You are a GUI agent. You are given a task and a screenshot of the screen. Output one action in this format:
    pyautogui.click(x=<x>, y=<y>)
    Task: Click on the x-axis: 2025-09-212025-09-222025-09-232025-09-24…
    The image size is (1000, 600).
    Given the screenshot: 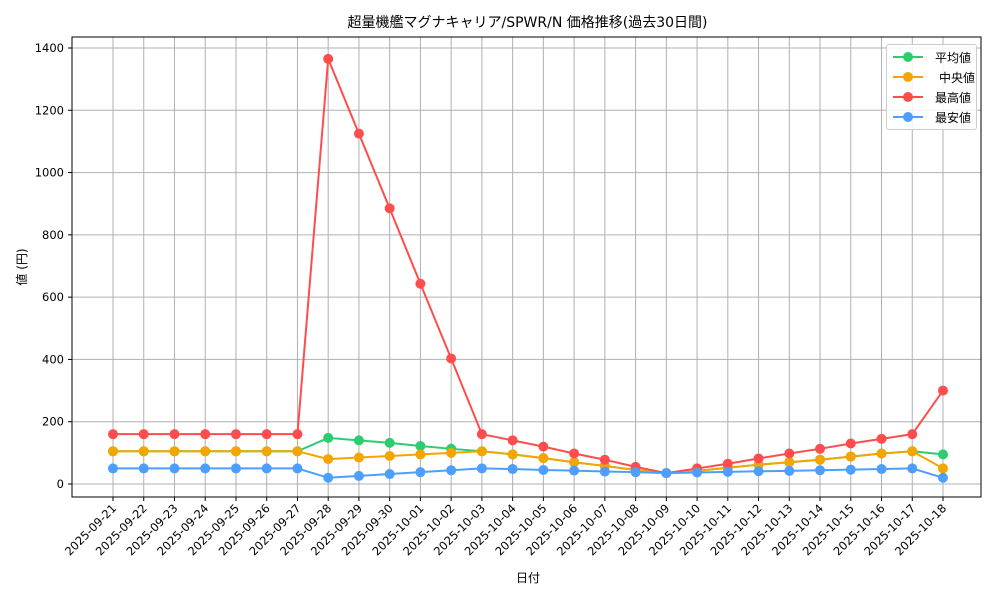 What is the action you would take?
    pyautogui.click(x=505, y=527)
    